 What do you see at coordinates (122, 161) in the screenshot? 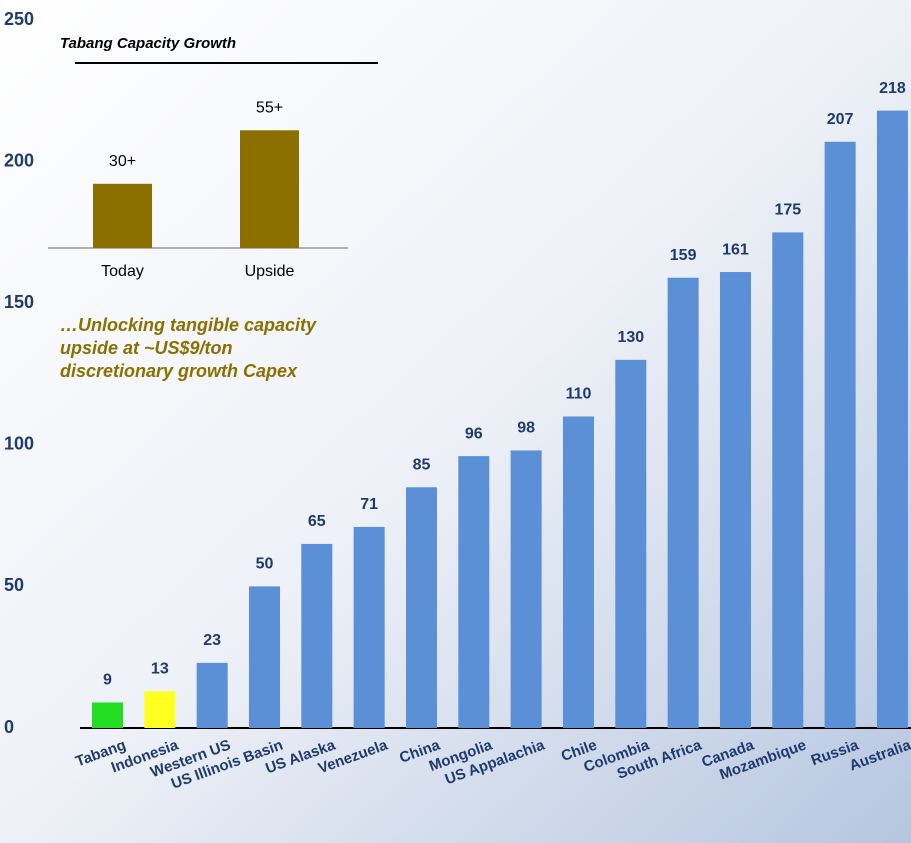
I see `inset-value-label: 30+` at bounding box center [122, 161].